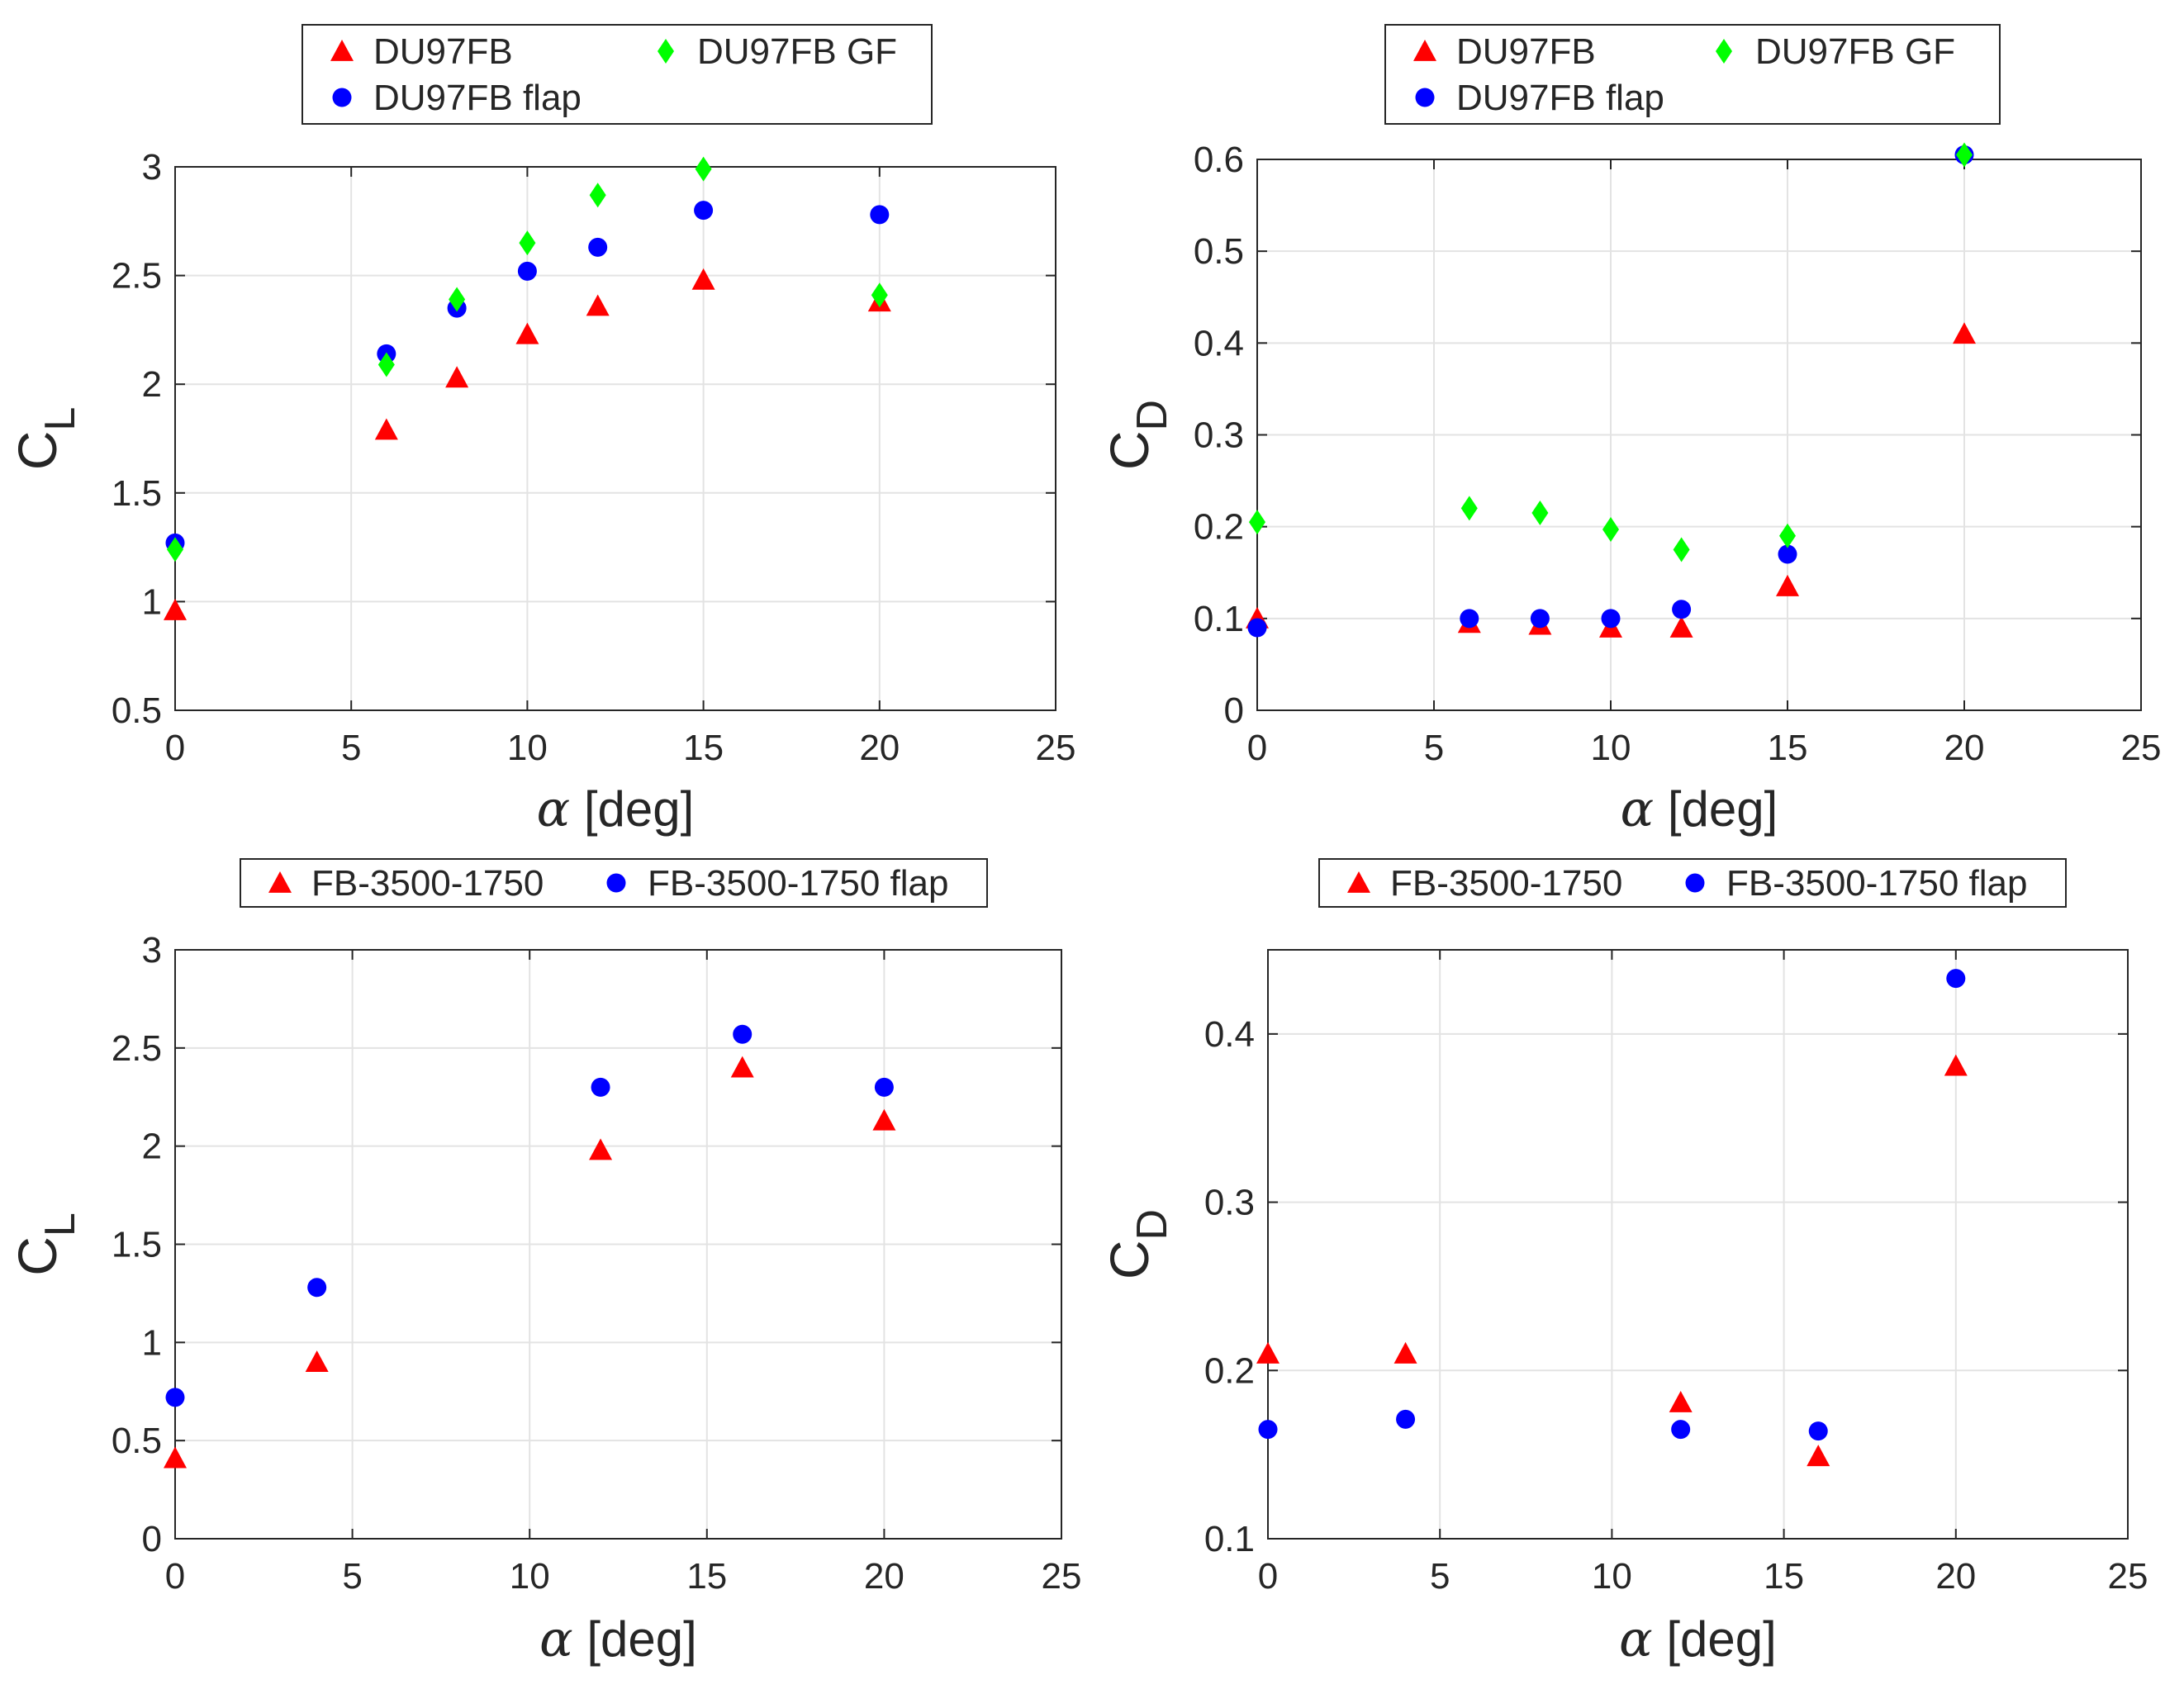  I want to click on y-tick-label: 0, so click(152, 1539).